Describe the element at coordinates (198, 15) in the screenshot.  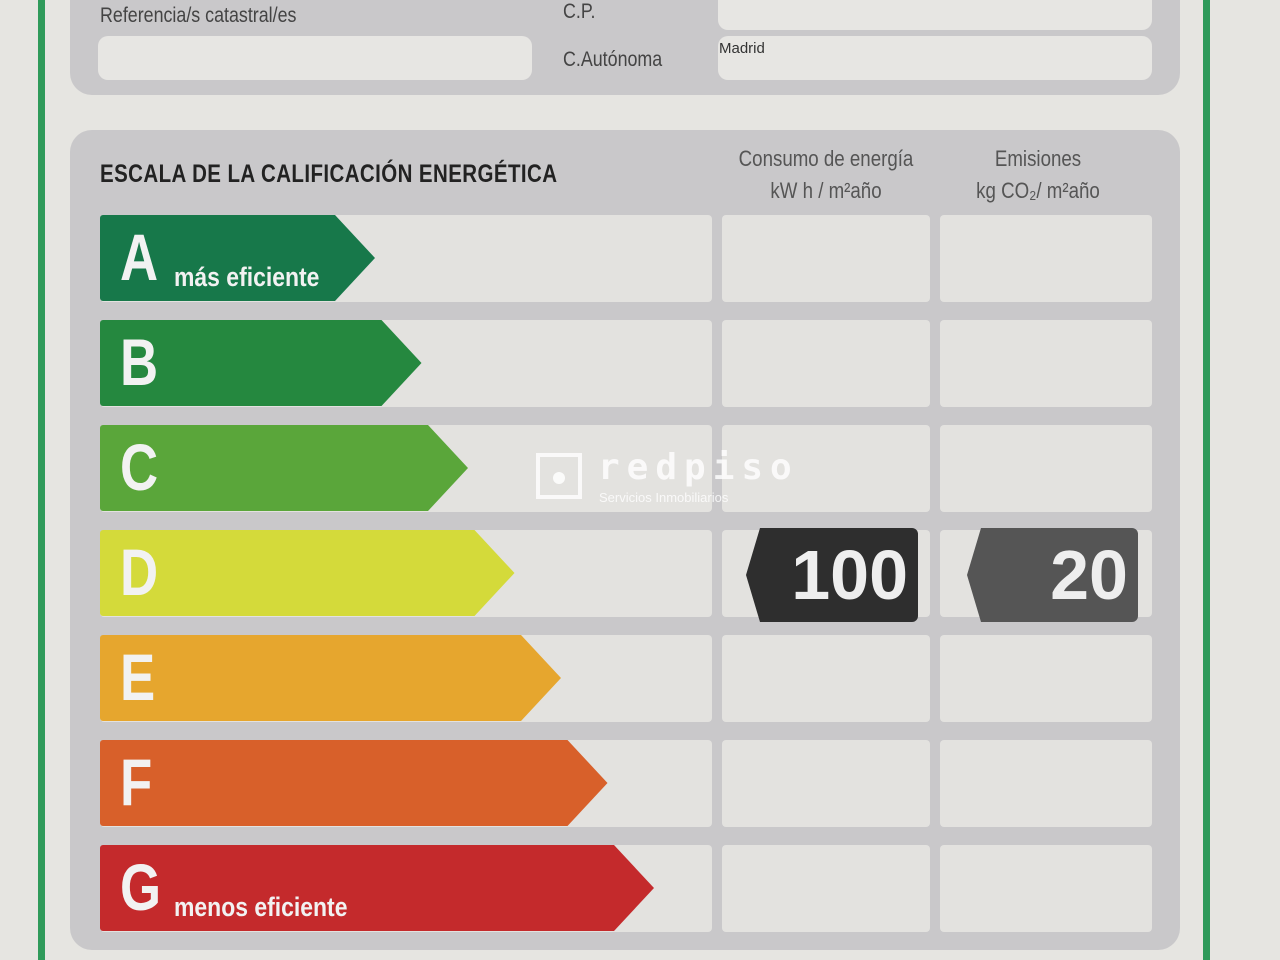
I see `ref-label: Referencia/s catastral/es` at that location.